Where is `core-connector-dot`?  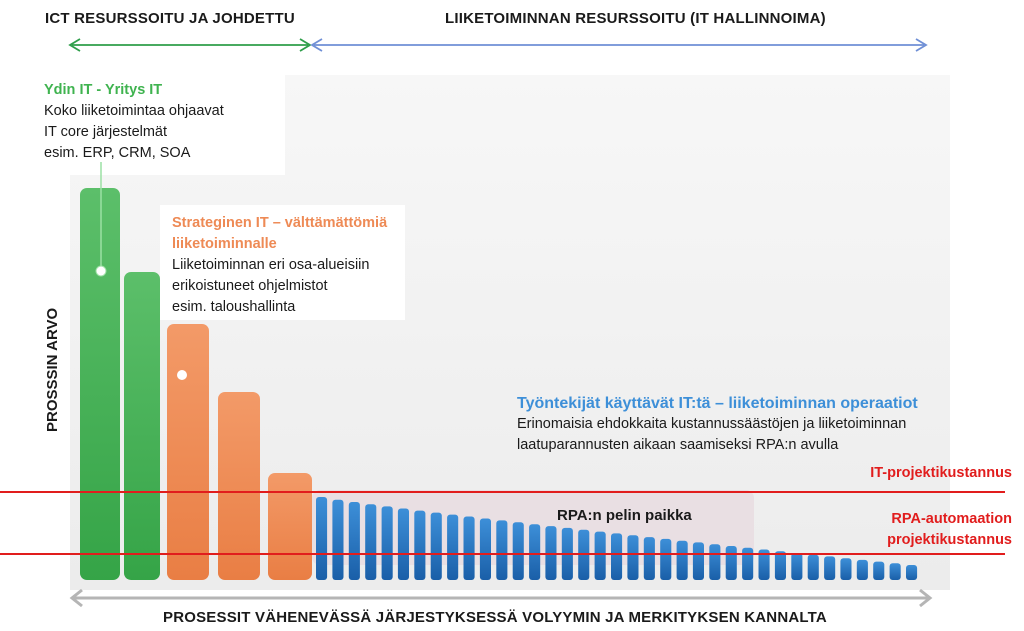 core-connector-dot is located at coordinates (101, 271).